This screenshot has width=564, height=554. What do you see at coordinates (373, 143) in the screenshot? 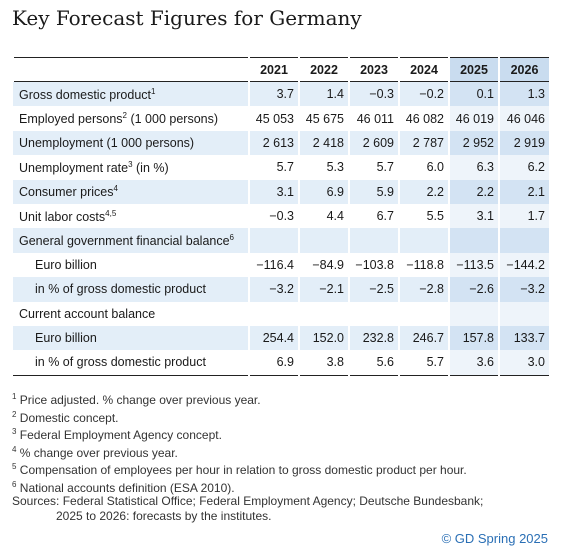
I see `cell: 2 609` at bounding box center [373, 143].